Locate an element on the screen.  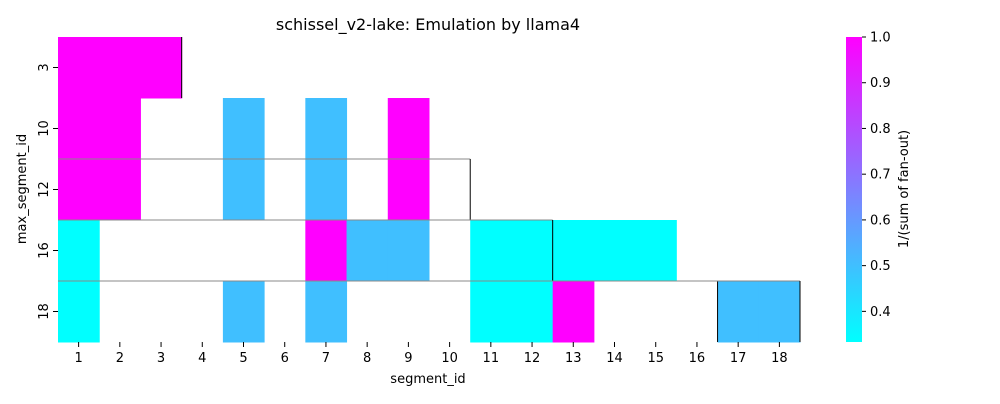
colorbar-tick-label: 1.0 is located at coordinates (880, 38).